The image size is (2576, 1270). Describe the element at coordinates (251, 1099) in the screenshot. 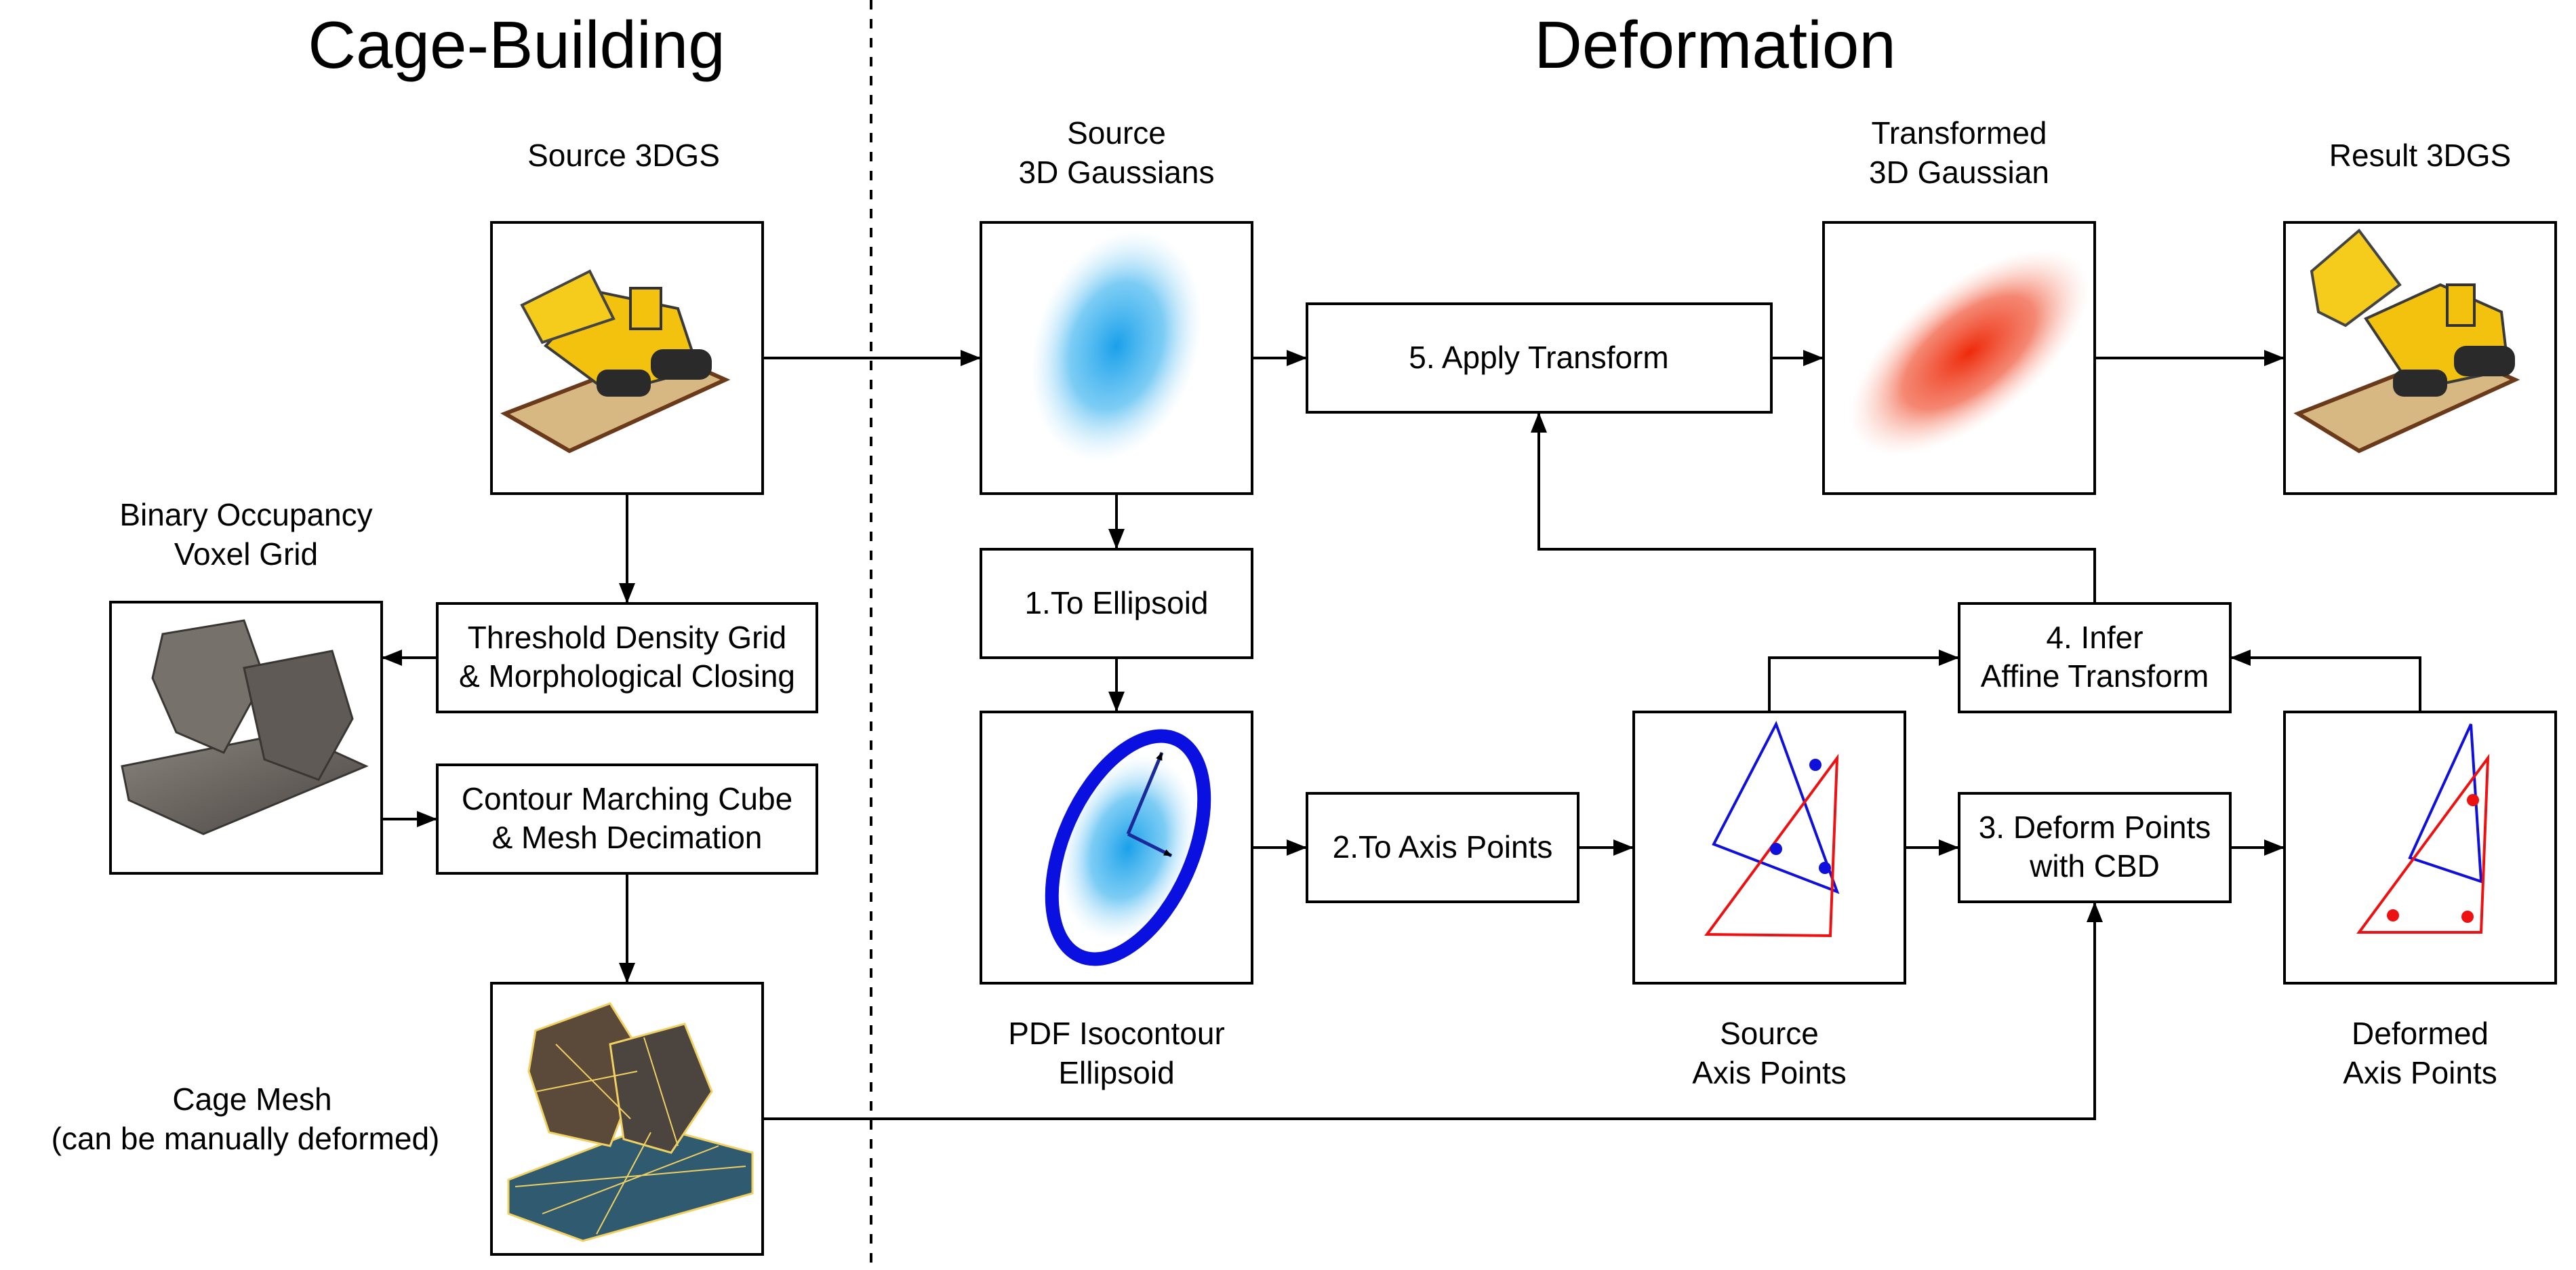

I see `cage-mesh-label-1: Cage Mesh` at that location.